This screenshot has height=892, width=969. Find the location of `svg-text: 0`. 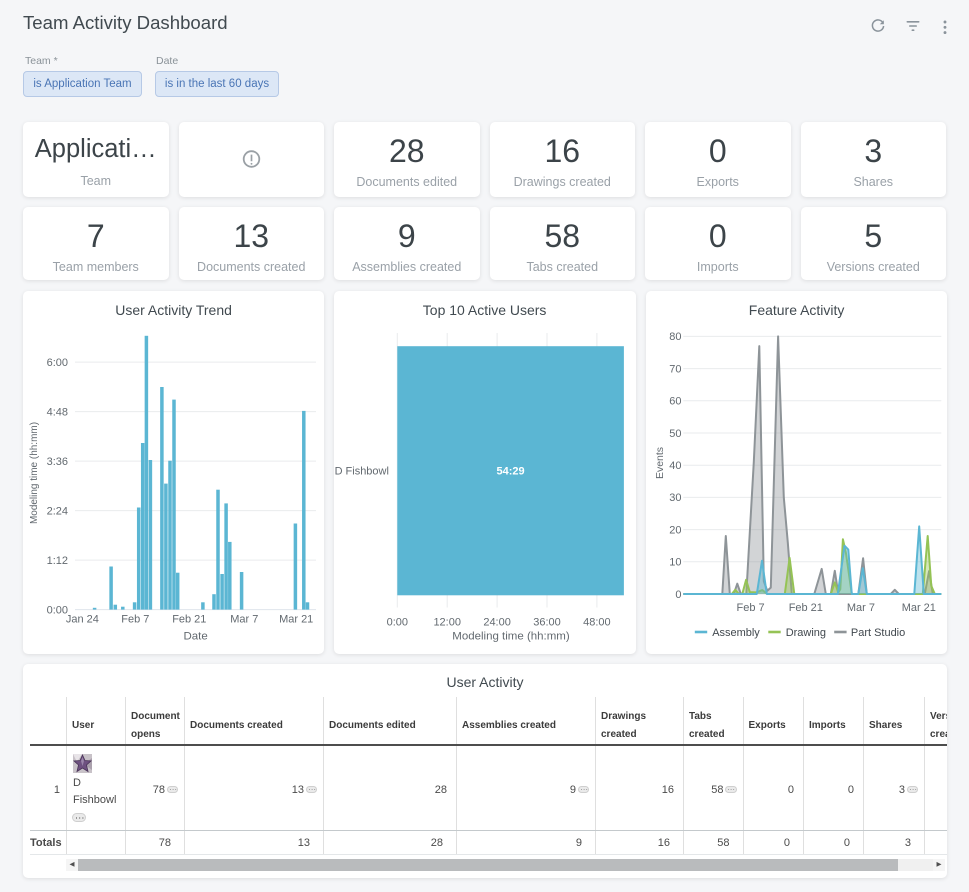

svg-text: 0 is located at coordinates (678, 595).